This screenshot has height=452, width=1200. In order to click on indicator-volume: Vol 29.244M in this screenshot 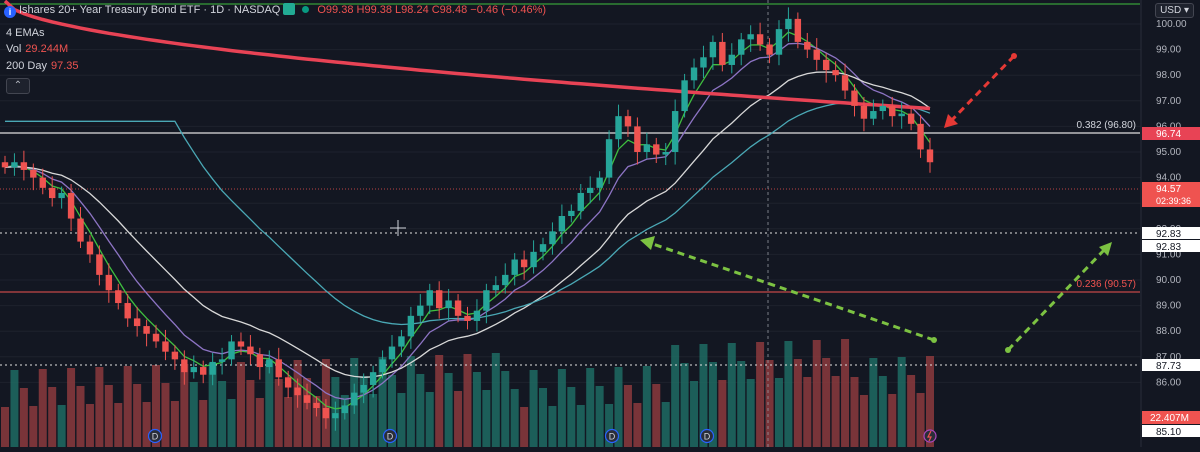, I will do `click(37, 49)`.